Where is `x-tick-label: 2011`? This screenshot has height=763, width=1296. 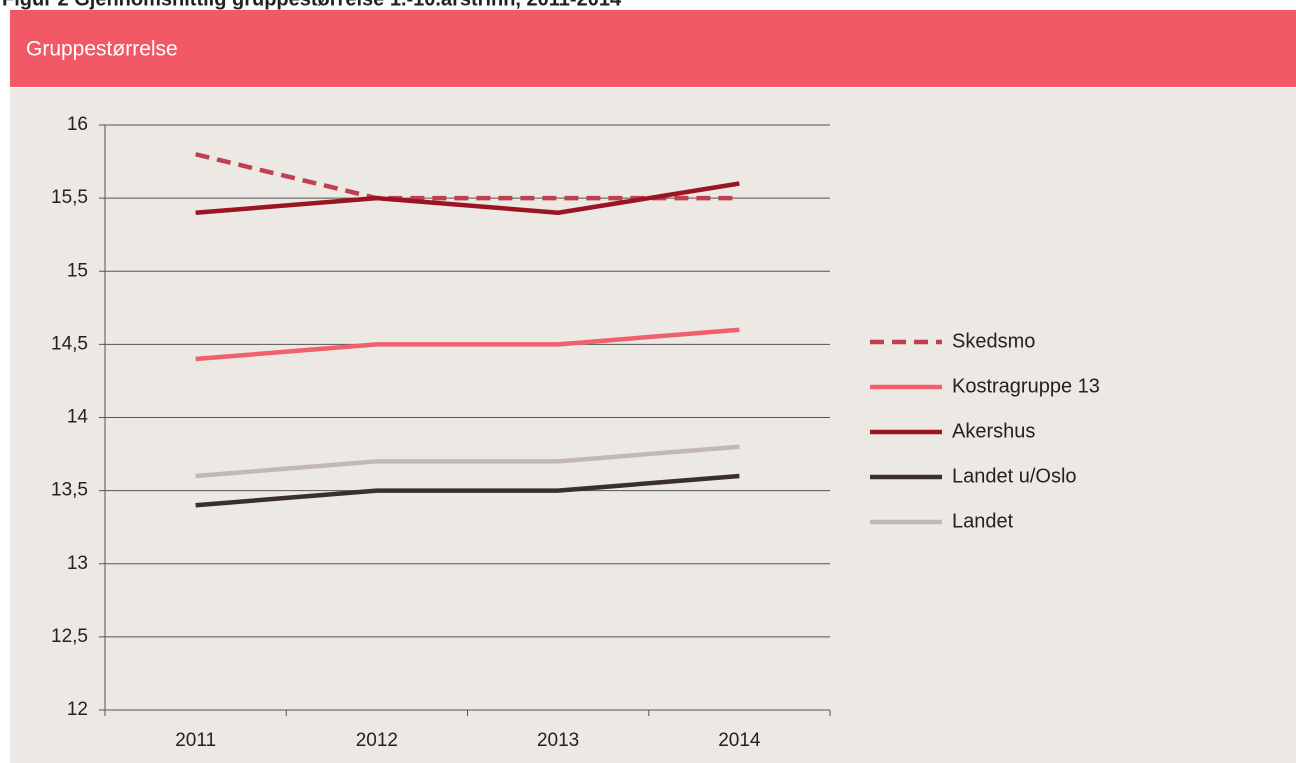
x-tick-label: 2011 is located at coordinates (195, 740).